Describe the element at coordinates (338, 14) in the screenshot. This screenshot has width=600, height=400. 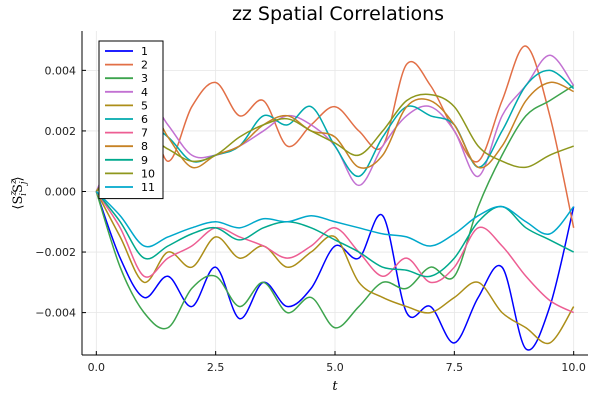
I see `chart-title: zz Spatial Correlations` at that location.